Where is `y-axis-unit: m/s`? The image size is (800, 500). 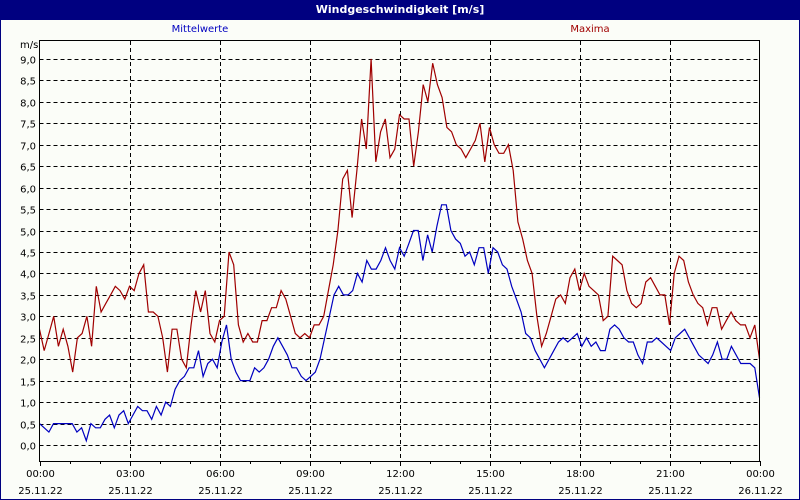 y-axis-unit: m/s is located at coordinates (29, 45).